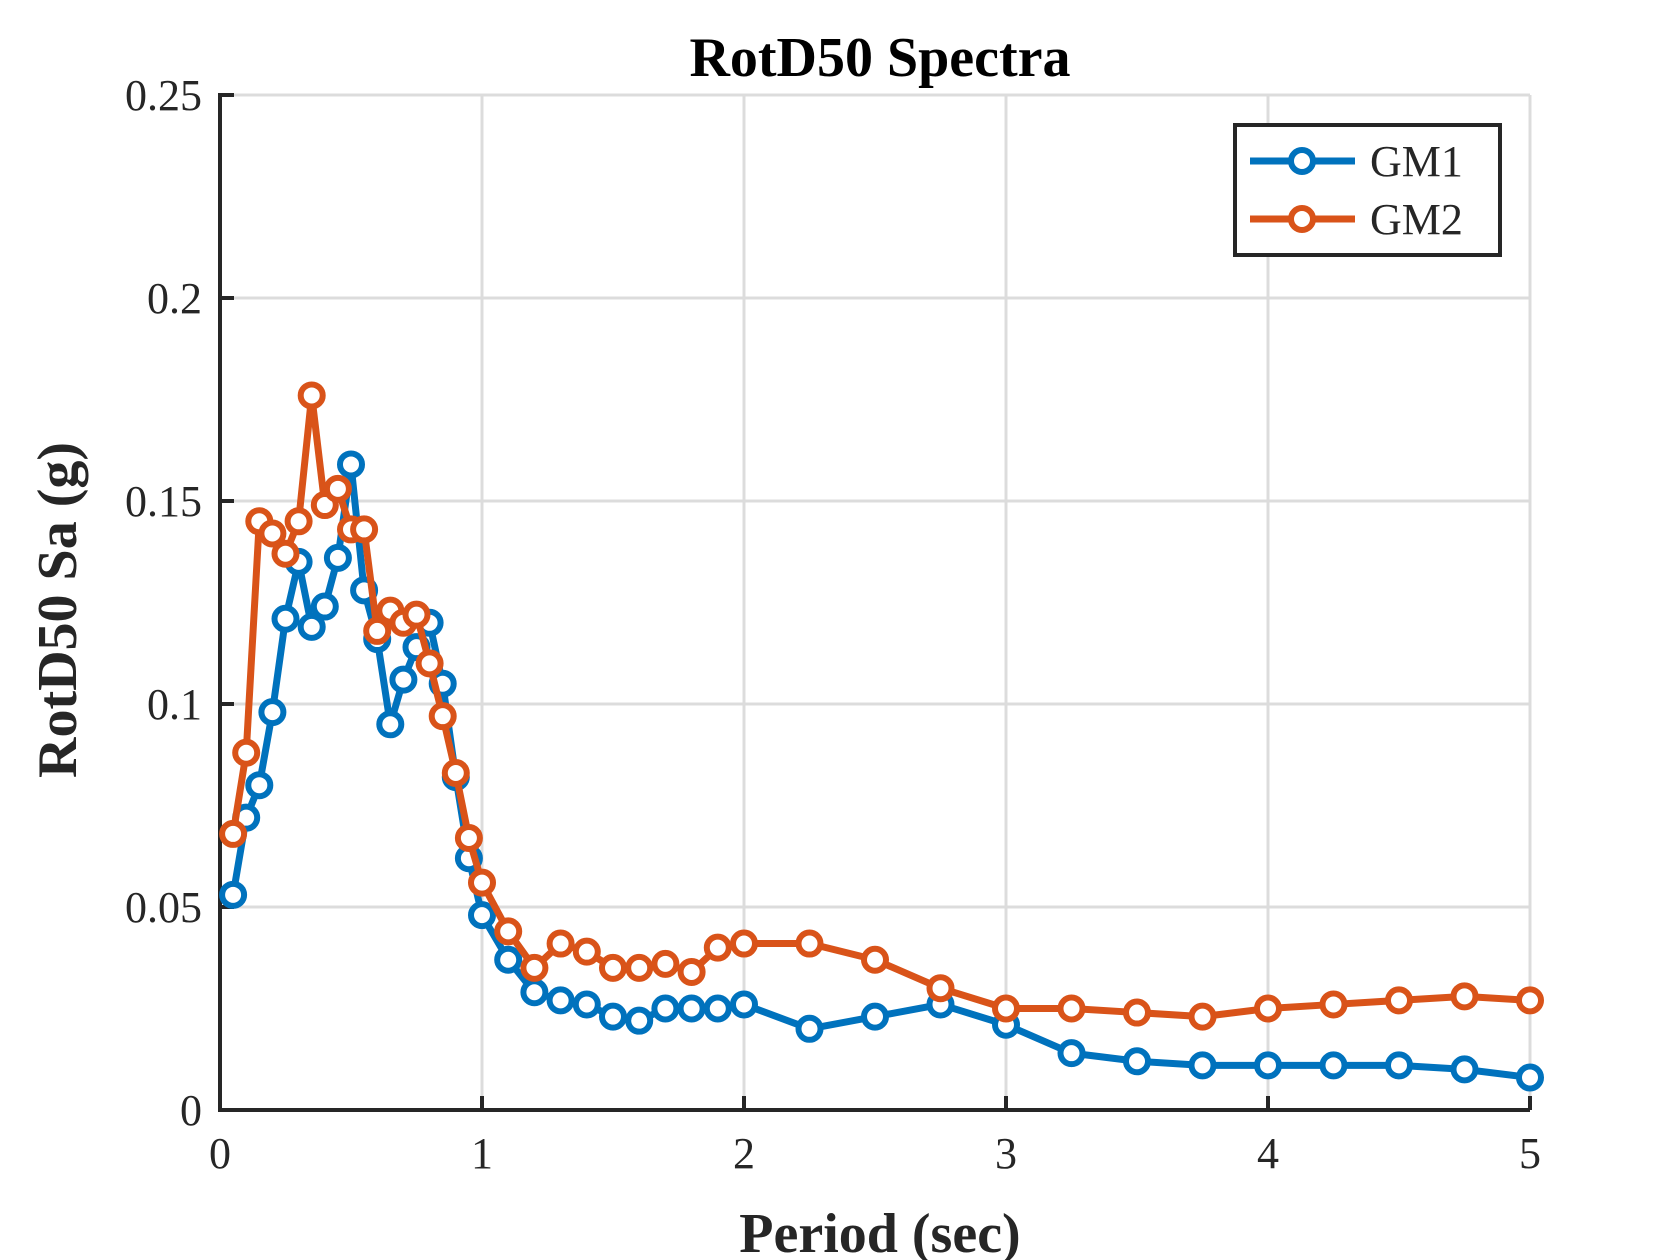  What do you see at coordinates (163, 907) in the screenshot?
I see `y-tick-label: 0.05` at bounding box center [163, 907].